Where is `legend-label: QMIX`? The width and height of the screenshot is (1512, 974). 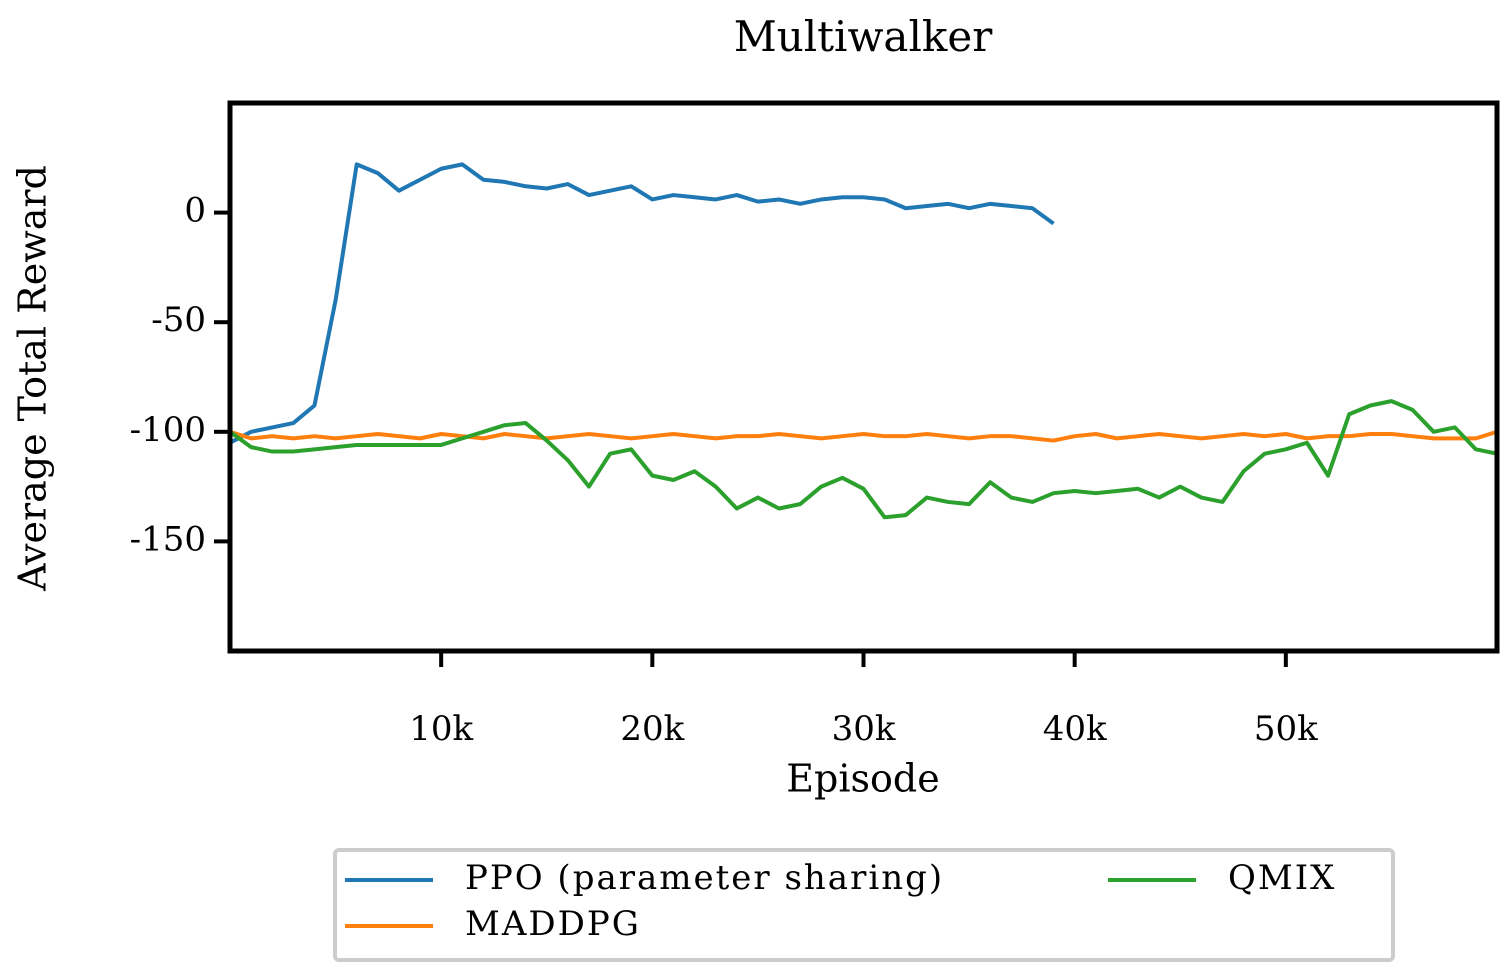
legend-label: QMIX is located at coordinates (1282, 878).